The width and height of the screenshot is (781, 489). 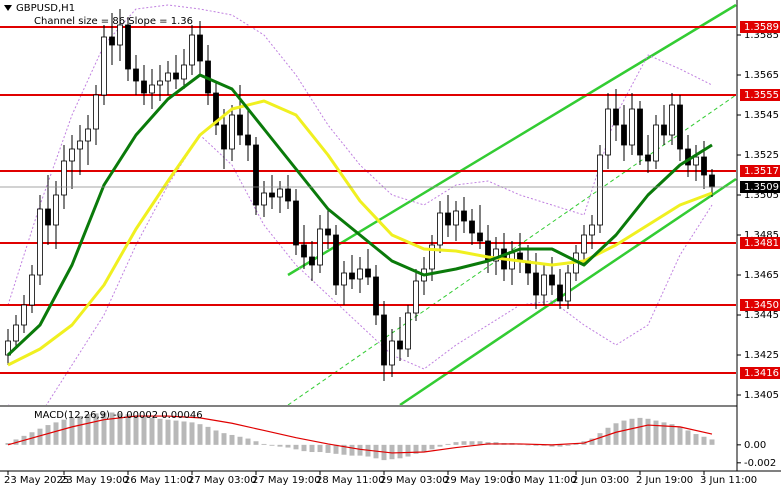 I want to click on macd-panel, so click(x=360, y=436).